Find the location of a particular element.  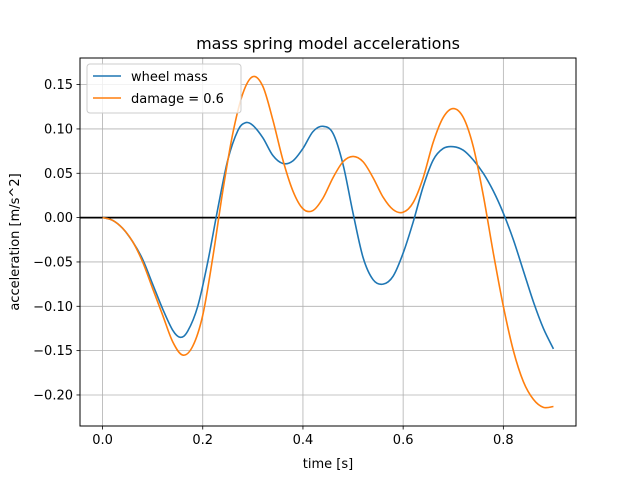

chart-title: mass spring model accelerations is located at coordinates (328, 43).